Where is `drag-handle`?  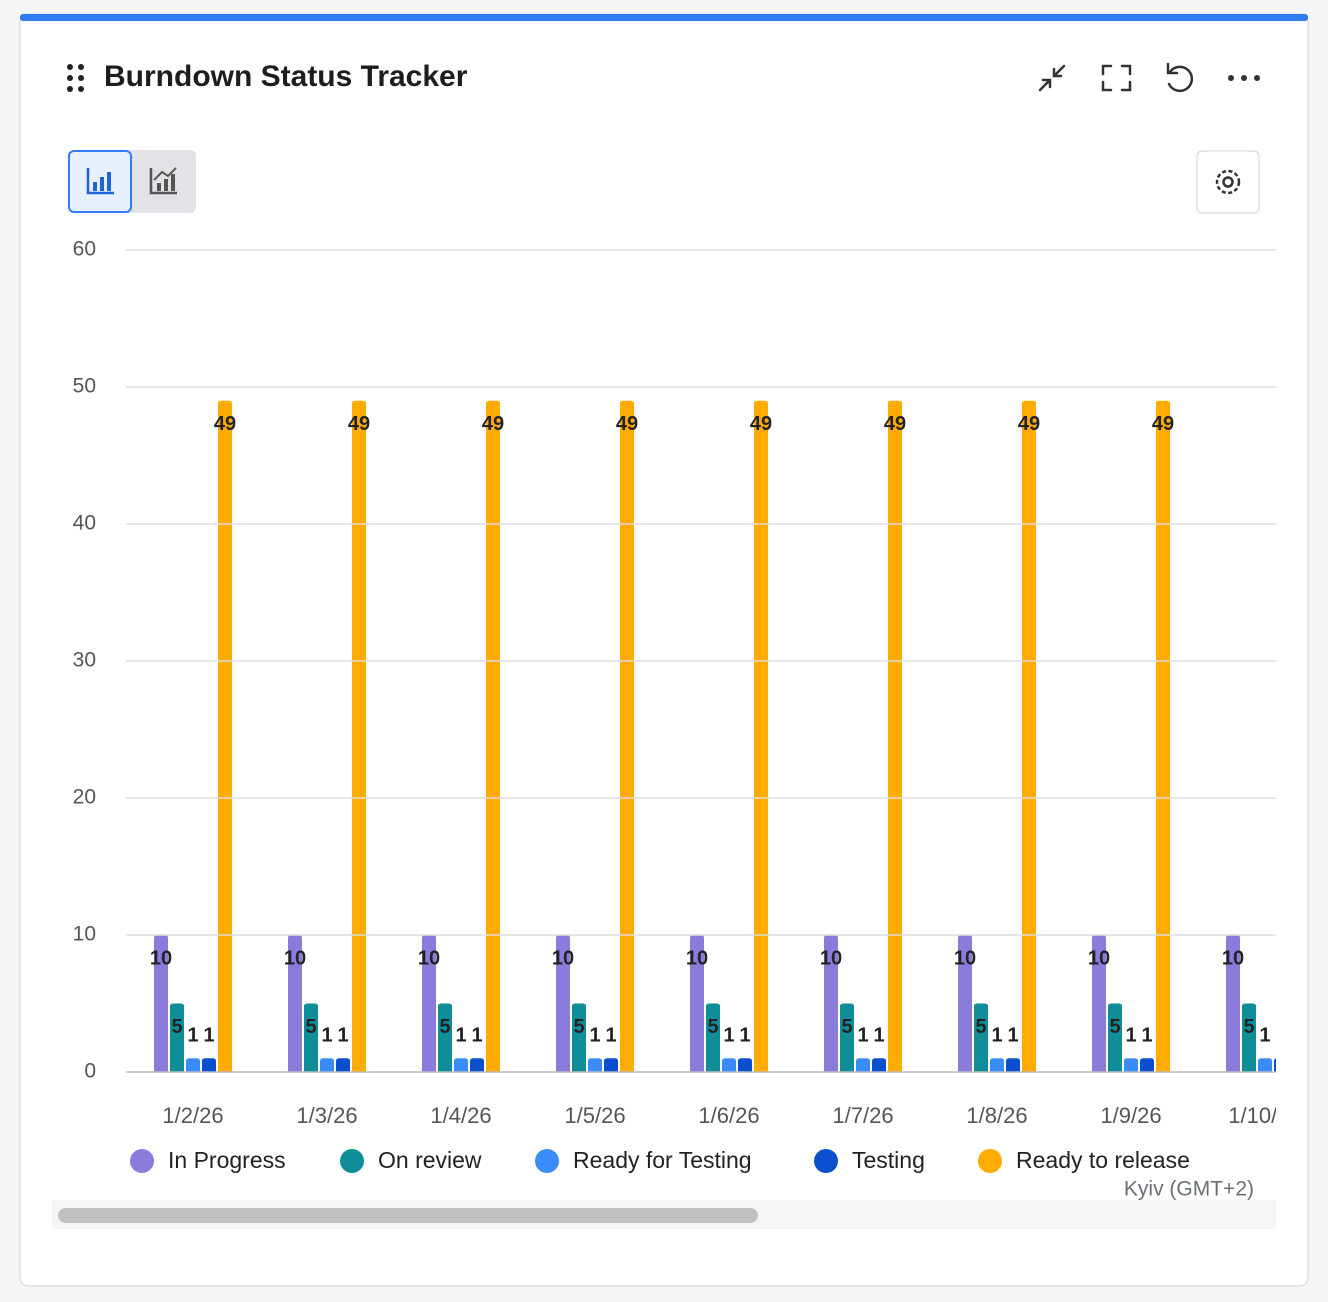 drag-handle is located at coordinates (75, 78).